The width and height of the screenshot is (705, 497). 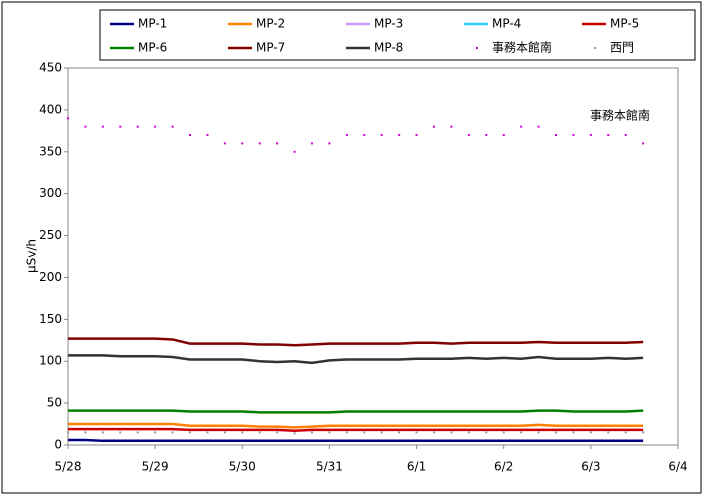 I want to click on y-tick-label: 50, so click(x=54, y=403).